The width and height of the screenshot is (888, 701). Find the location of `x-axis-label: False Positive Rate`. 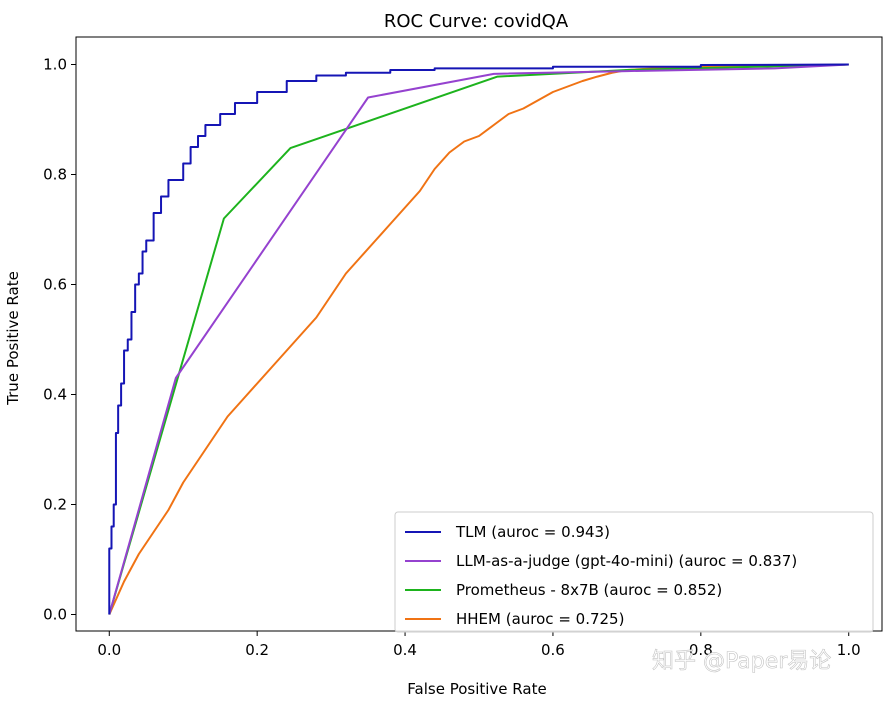

x-axis-label: False Positive Rate is located at coordinates (476, 689).